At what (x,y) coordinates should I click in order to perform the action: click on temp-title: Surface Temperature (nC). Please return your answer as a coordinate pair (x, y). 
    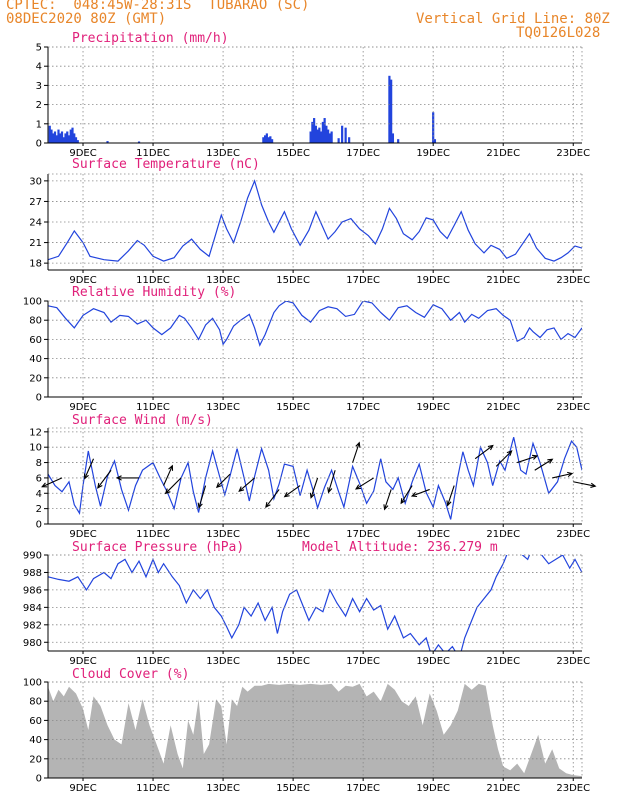
    Looking at the image, I should click on (166, 164).